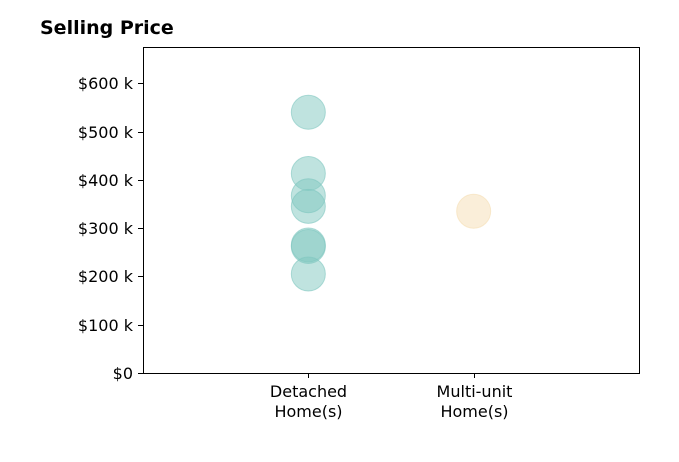 This screenshot has width=679, height=462. I want to click on x-axis-ticks: Detached Home(s) Multi-unit Home(s), so click(391, 397).